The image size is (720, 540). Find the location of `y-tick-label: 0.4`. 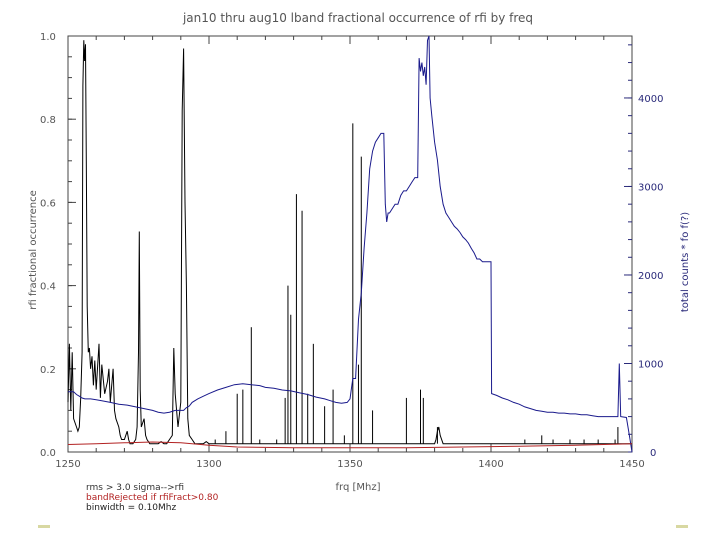

y-tick-label: 0.4 is located at coordinates (48, 287).